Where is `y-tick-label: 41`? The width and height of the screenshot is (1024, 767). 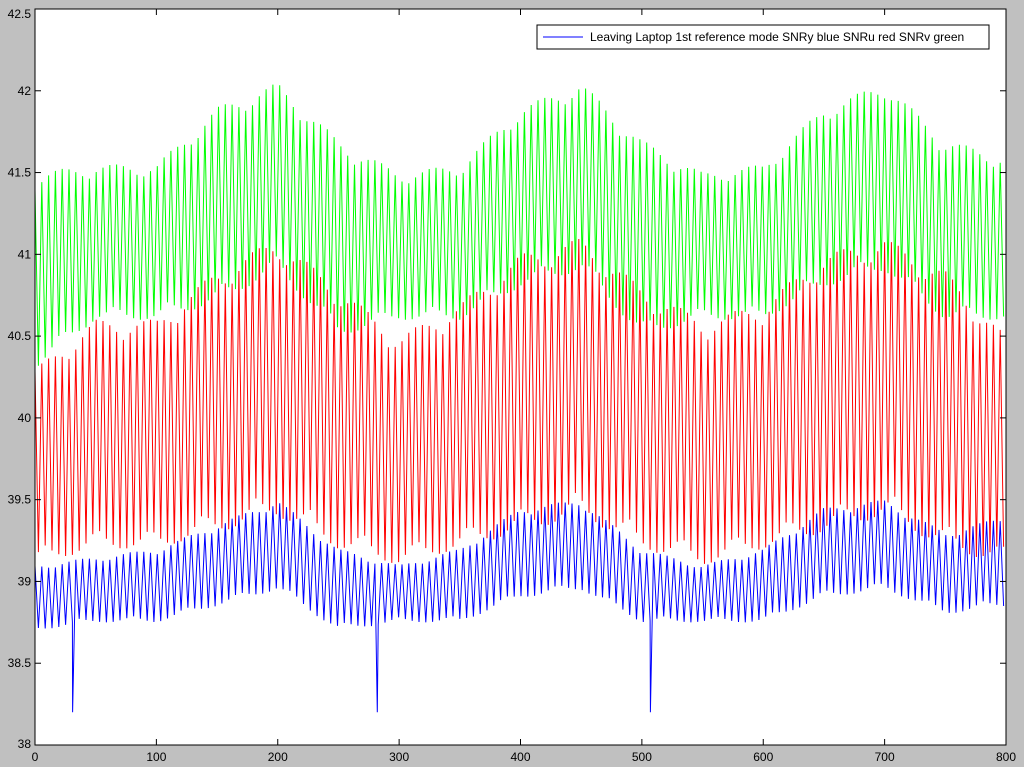 y-tick-label: 41 is located at coordinates (25, 254).